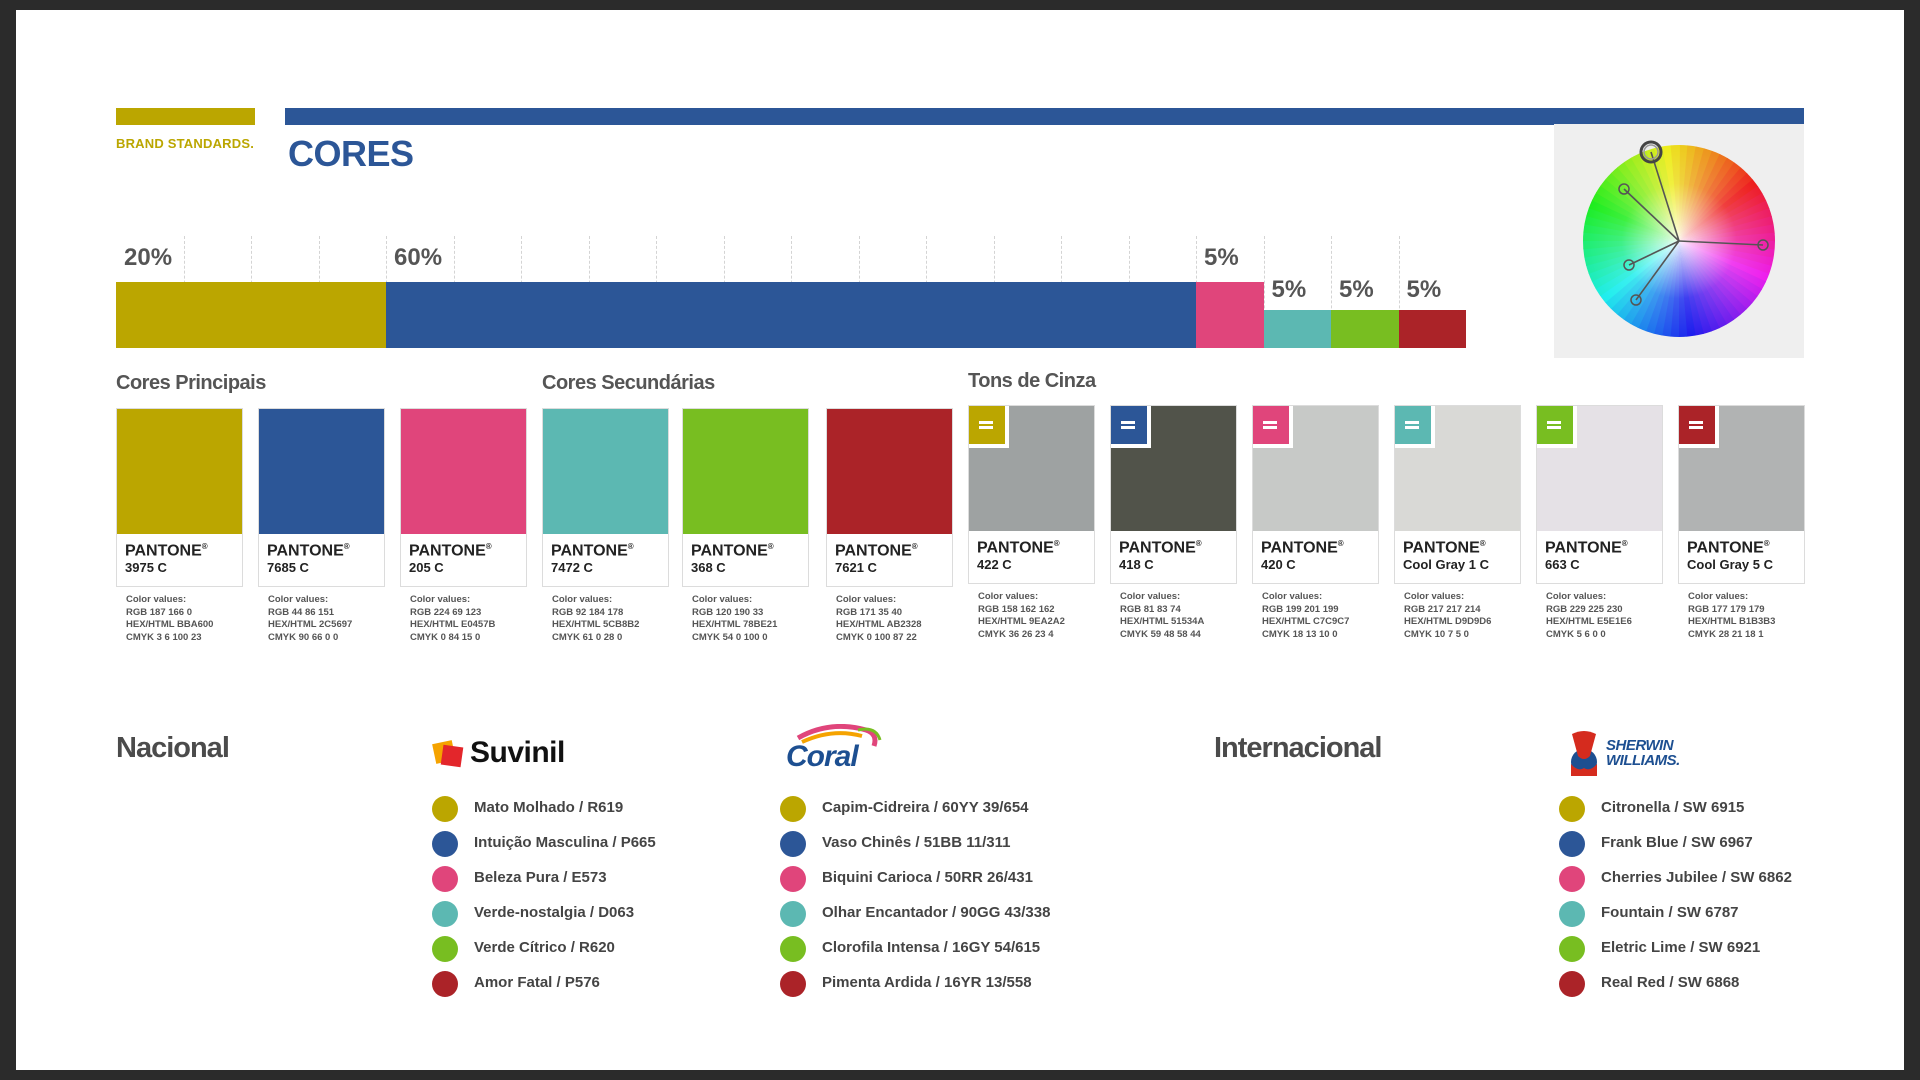  I want to click on color-name: Verde-nostalgia / D063, so click(554, 912).